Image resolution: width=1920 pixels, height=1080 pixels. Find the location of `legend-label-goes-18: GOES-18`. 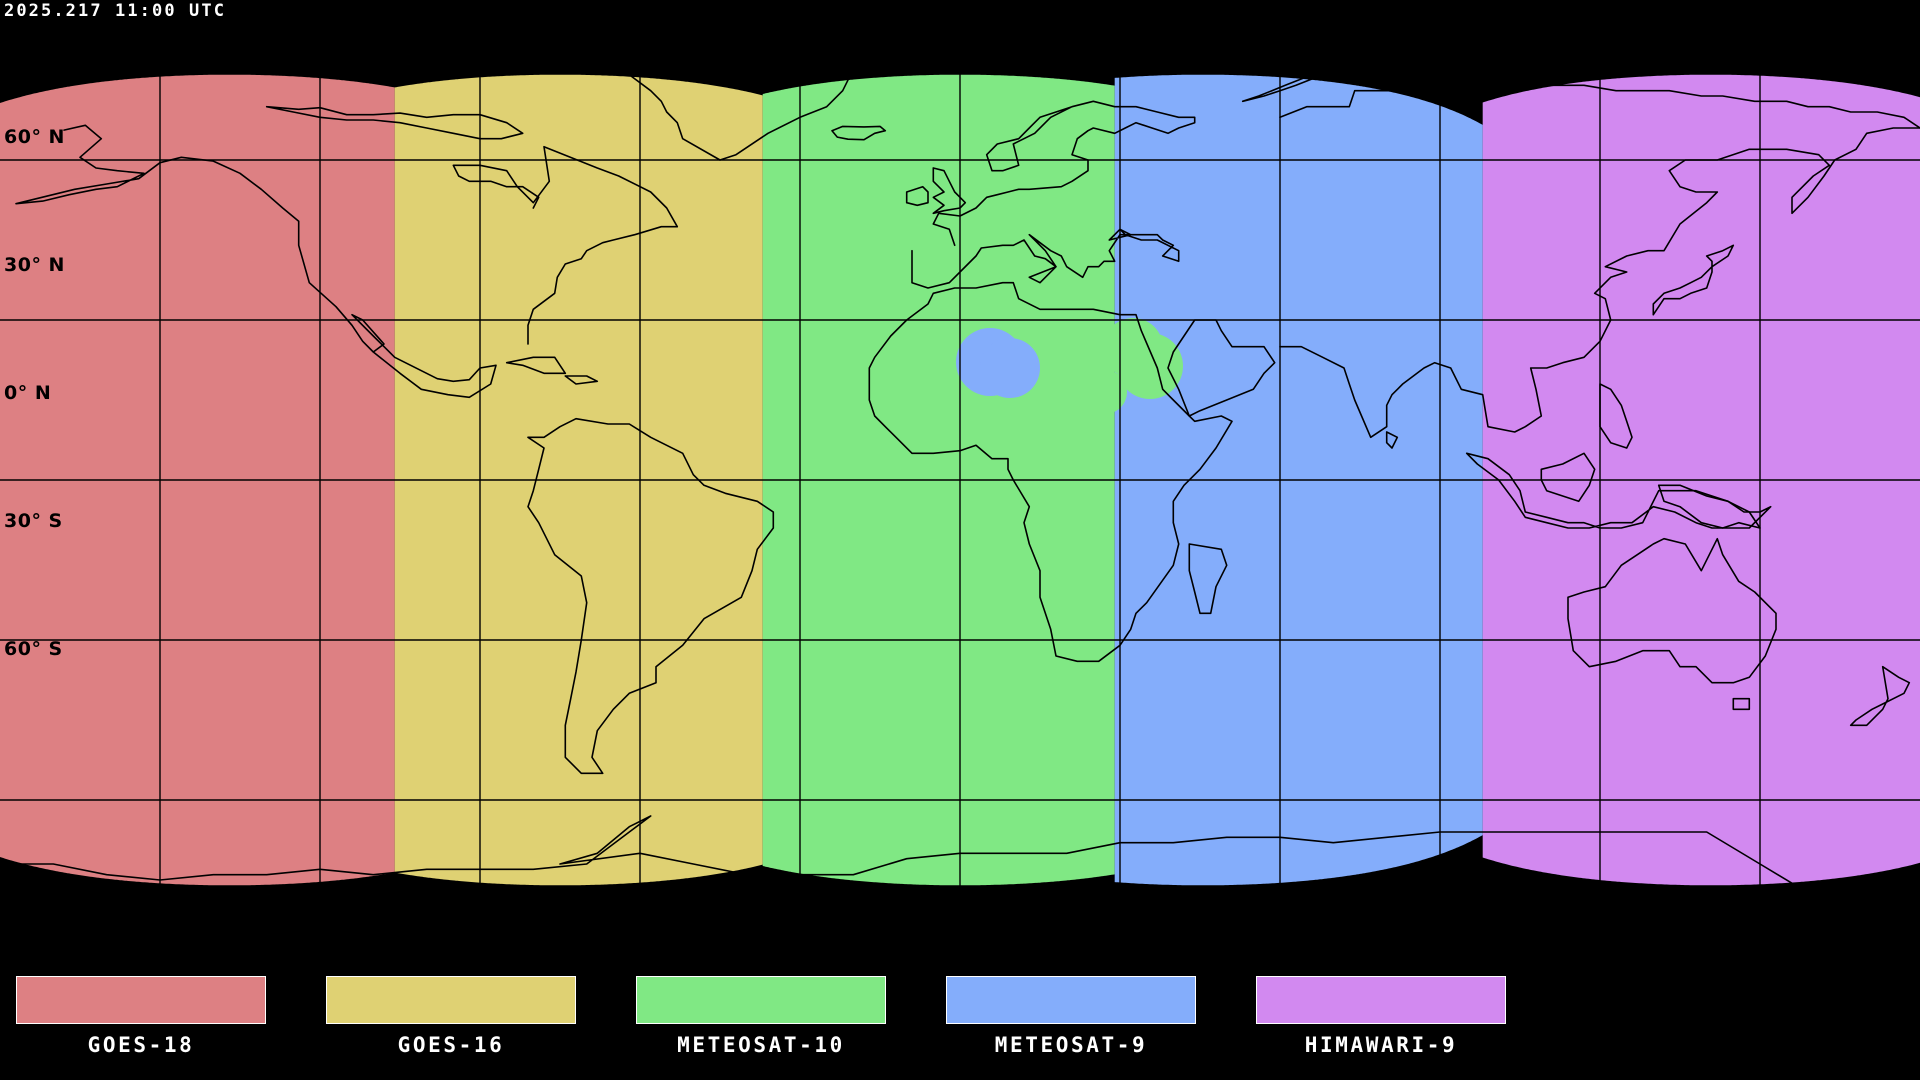

legend-label-goes-18: GOES-18 is located at coordinates (141, 1045).